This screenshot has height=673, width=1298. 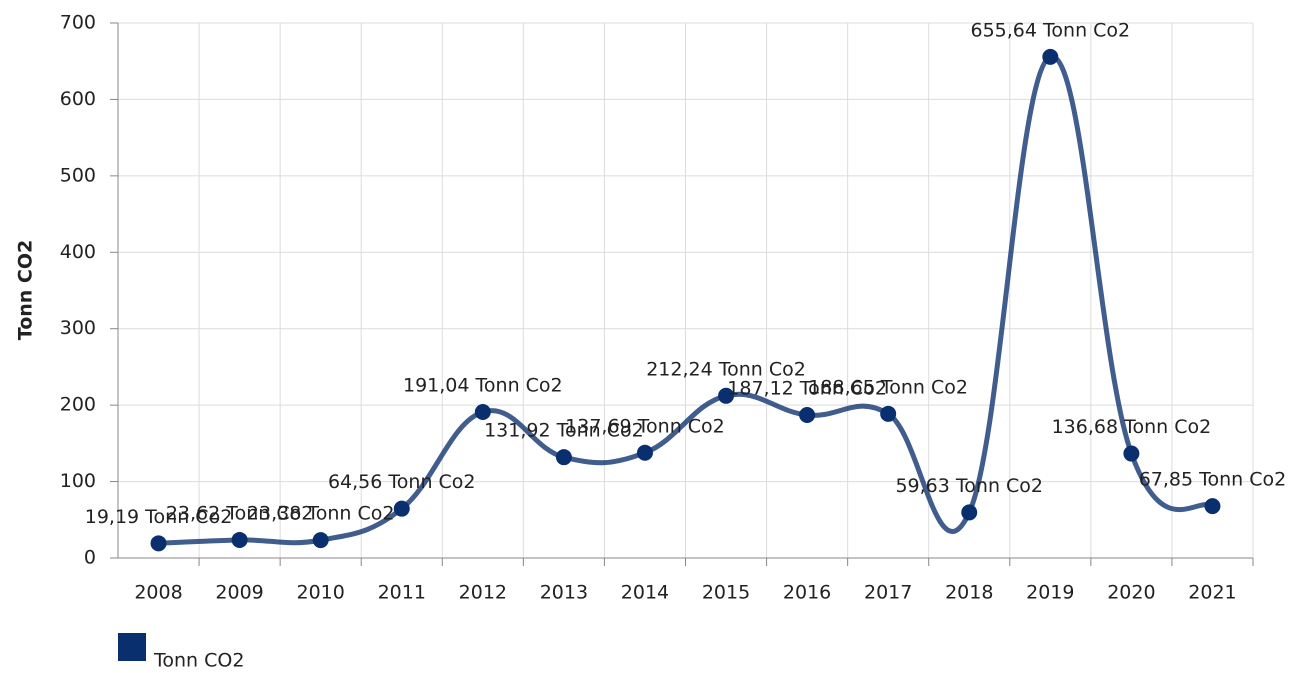 I want to click on x-tick-label: 2011, so click(x=402, y=593).